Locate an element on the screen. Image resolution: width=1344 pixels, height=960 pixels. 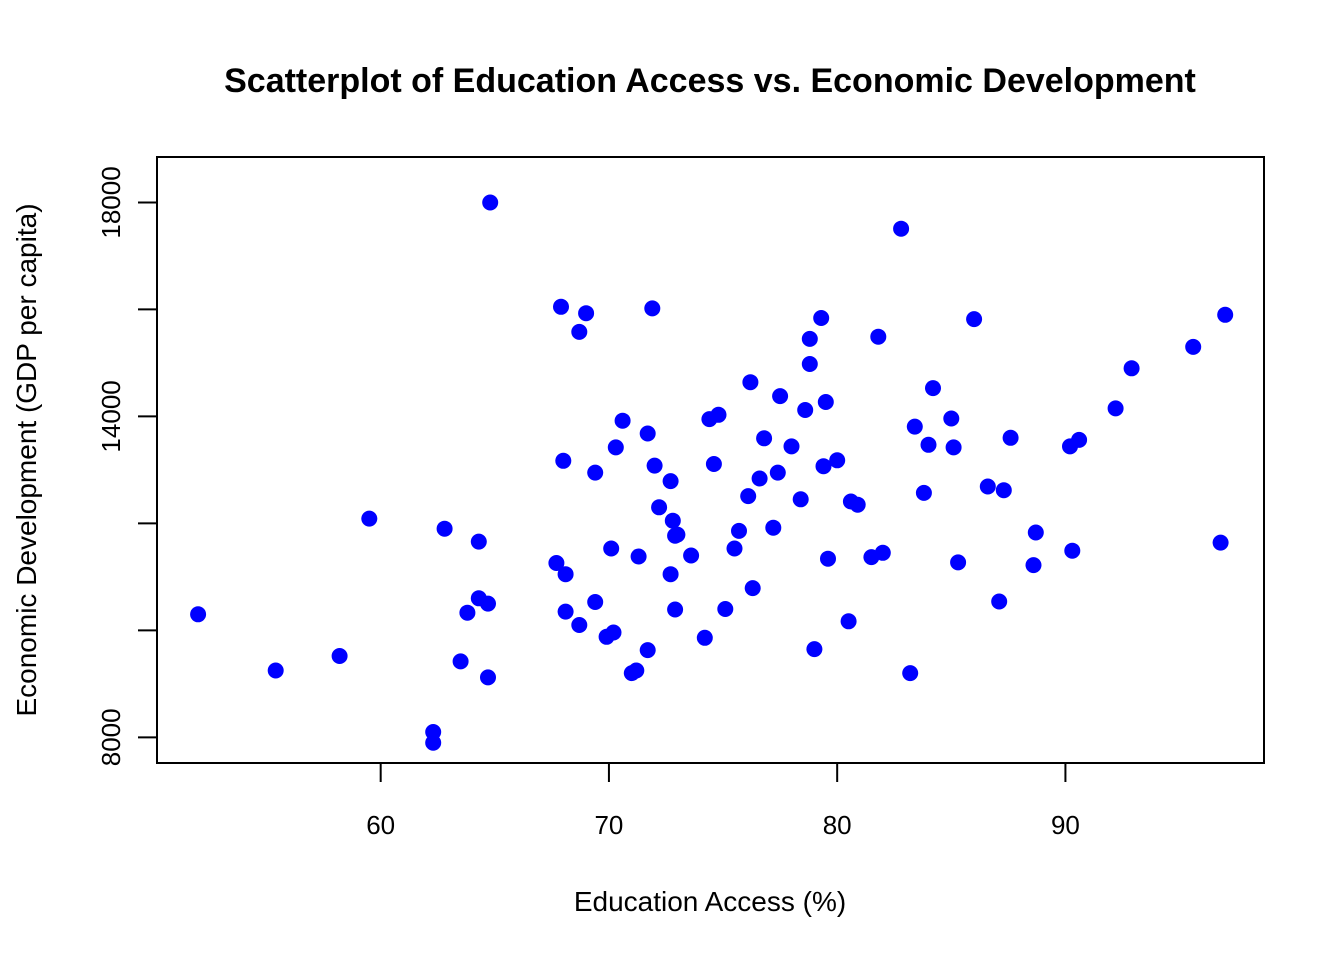
x-tick-label: 90 is located at coordinates (1065, 825).